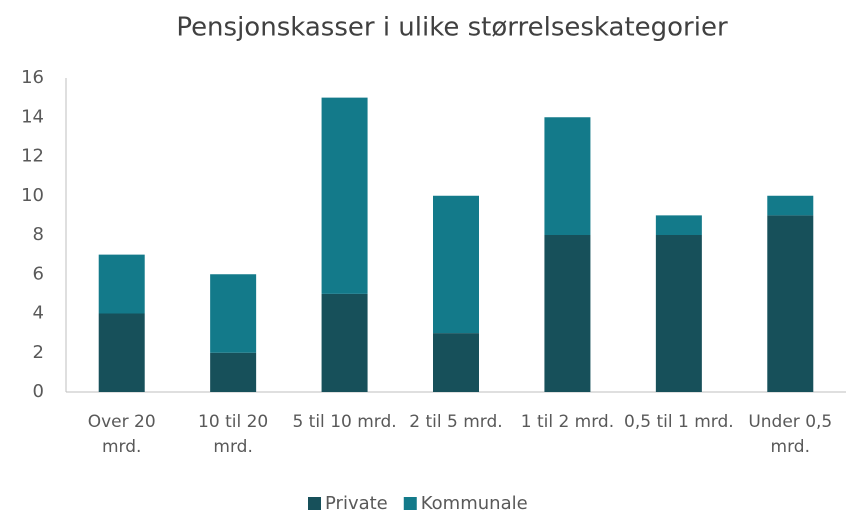 Image resolution: width=856 pixels, height=515 pixels. Describe the element at coordinates (567, 422) in the screenshot. I see `x-tick-label: 1 til 2 mrd.` at that location.